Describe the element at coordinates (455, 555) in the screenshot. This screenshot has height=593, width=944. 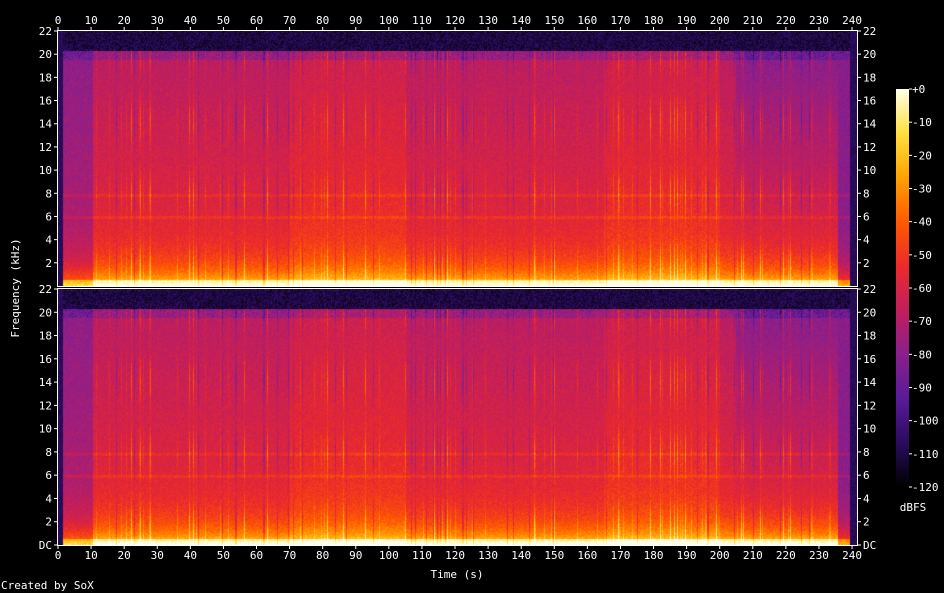
I see `x-tick-label-bottom: 120` at that location.